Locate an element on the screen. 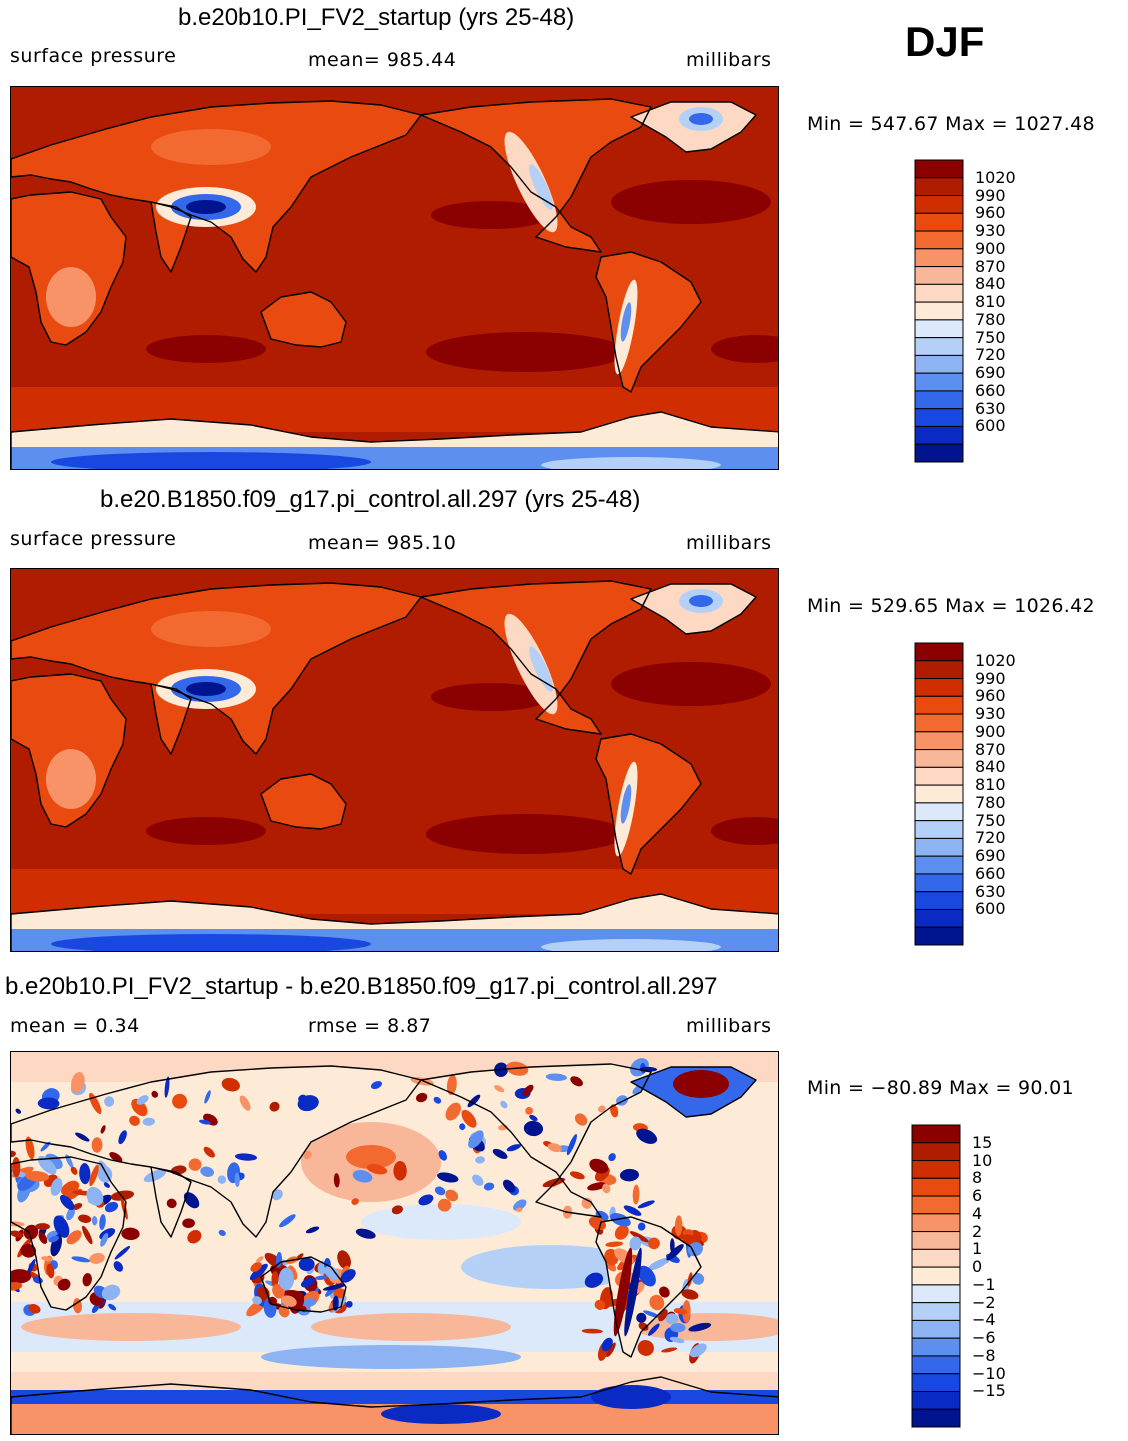 The height and width of the screenshot is (1441, 1128). colorbar-tick-label: 750 is located at coordinates (990, 337).